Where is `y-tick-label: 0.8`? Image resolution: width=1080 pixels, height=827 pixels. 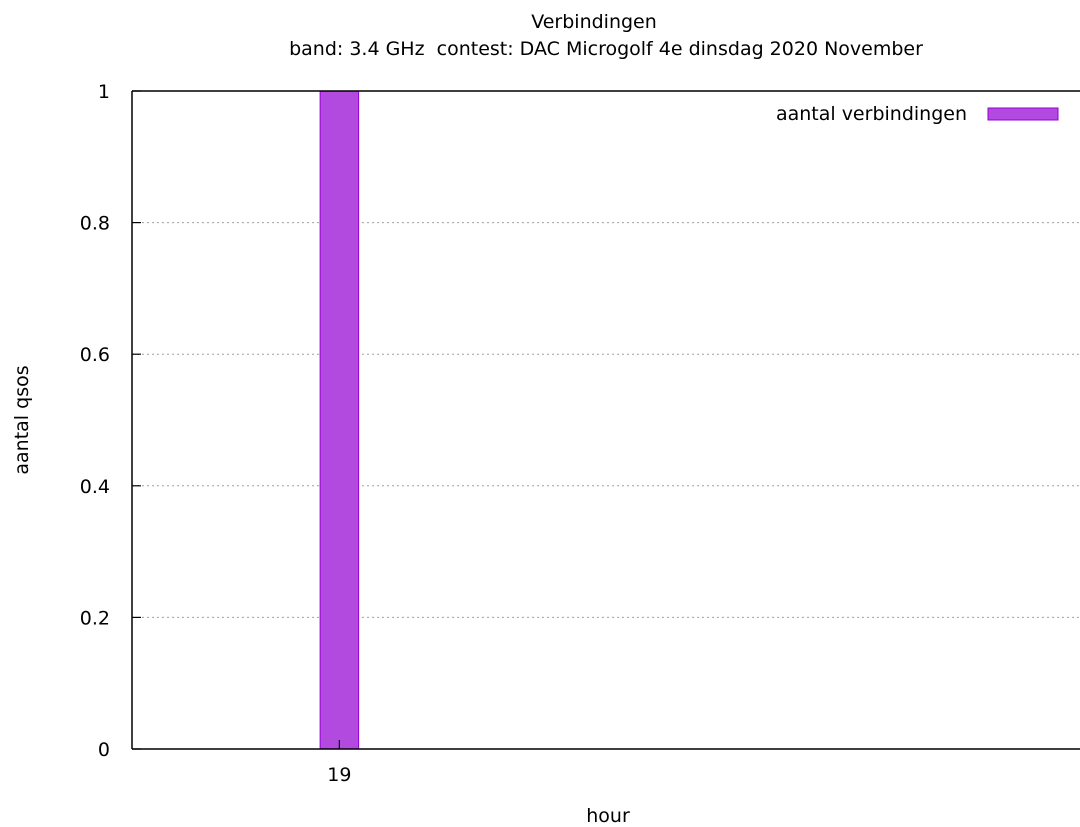
y-tick-label: 0.8 is located at coordinates (95, 224).